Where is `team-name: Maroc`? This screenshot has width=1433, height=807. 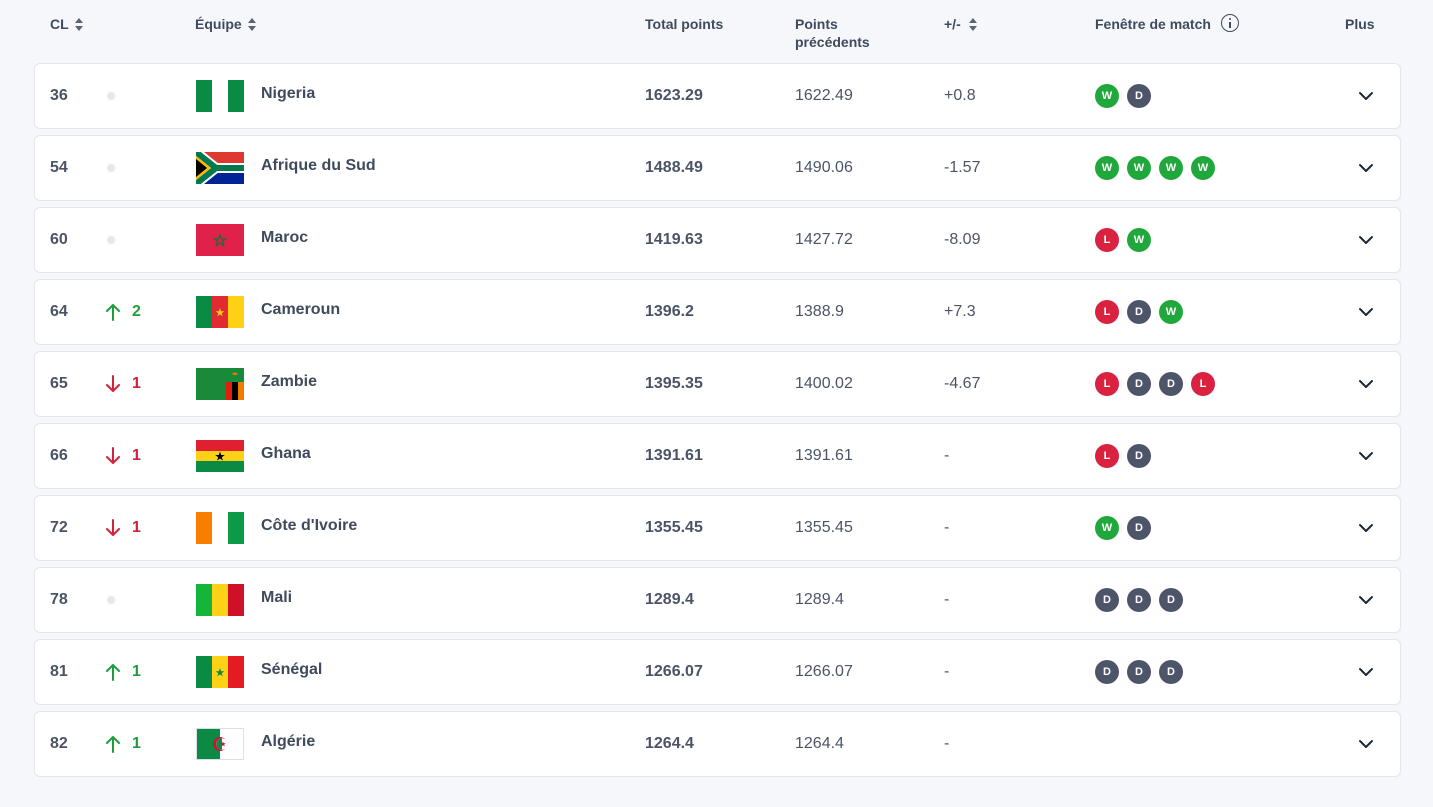
team-name: Maroc is located at coordinates (285, 237).